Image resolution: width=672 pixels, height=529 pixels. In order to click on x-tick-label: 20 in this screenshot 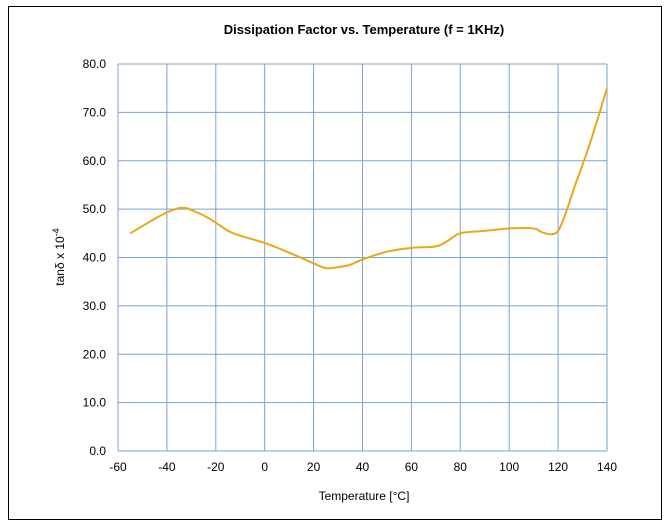, I will do `click(314, 467)`.